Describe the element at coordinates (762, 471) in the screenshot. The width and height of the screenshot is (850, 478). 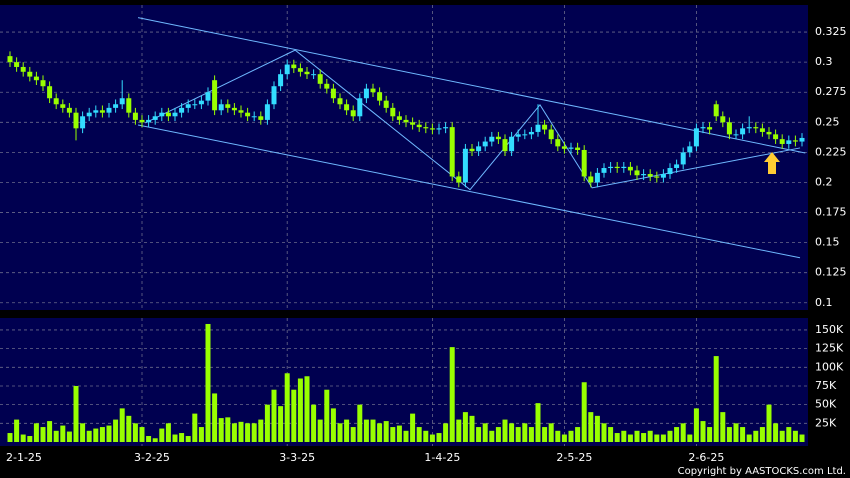
I see `copyright: Copyright by AASTOCKS.com Ltd.` at that location.